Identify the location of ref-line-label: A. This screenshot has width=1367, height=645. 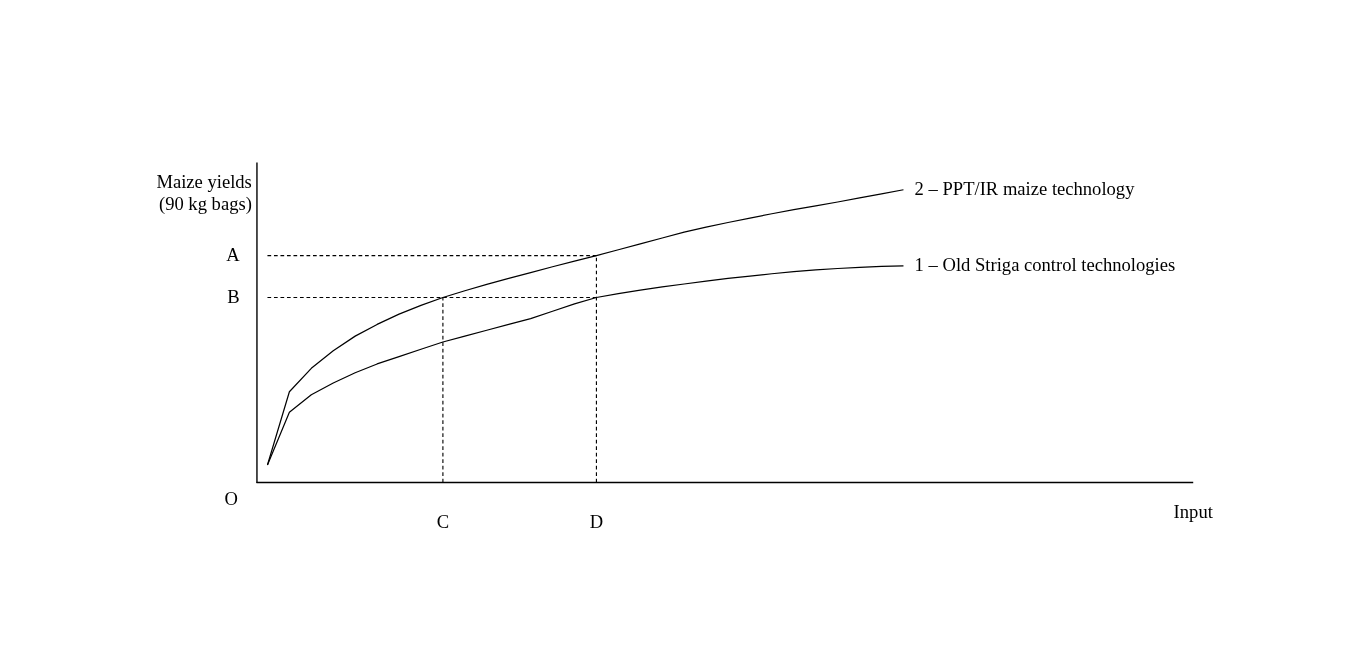
(233, 255).